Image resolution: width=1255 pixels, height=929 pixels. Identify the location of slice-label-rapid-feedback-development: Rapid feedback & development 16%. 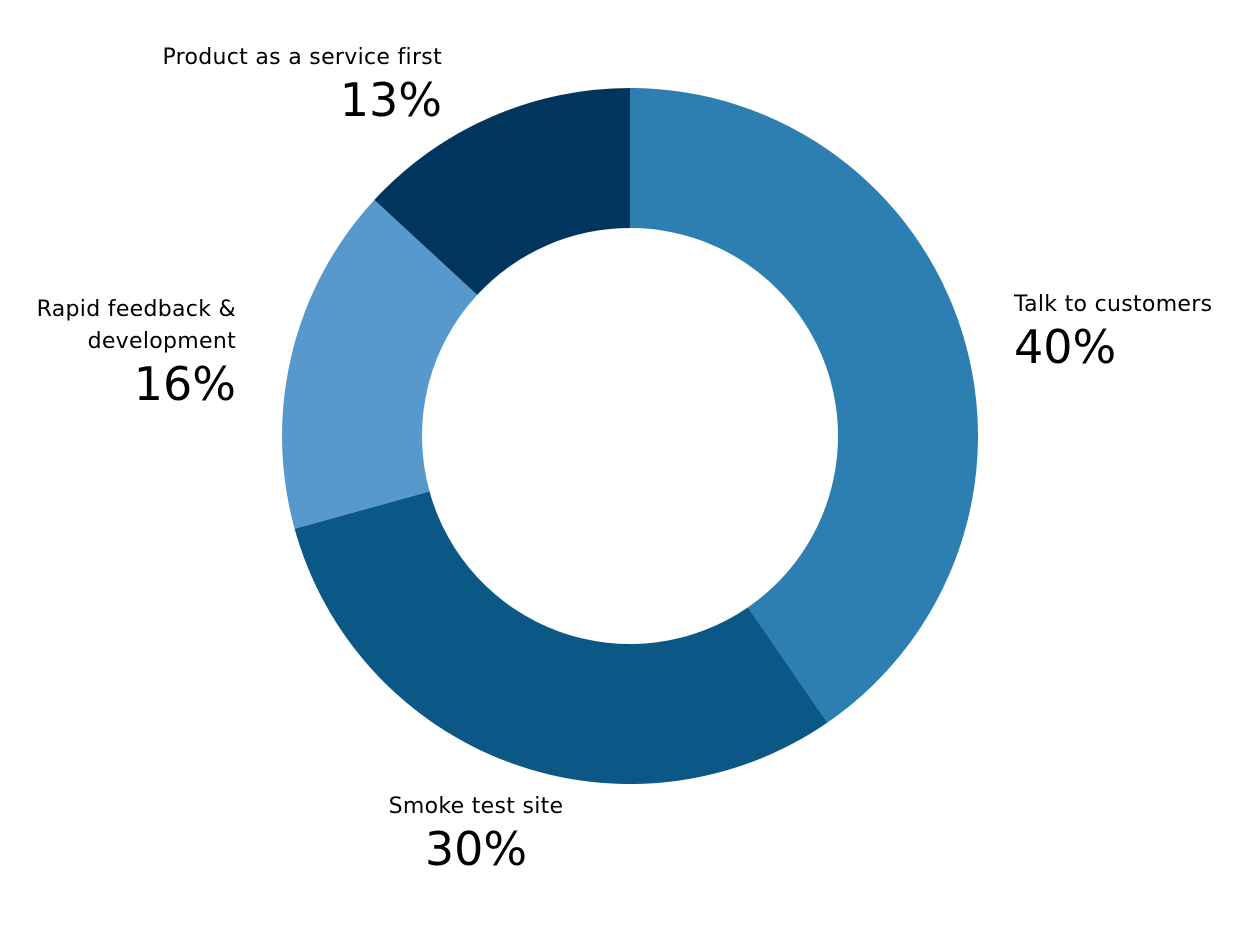
(136, 352).